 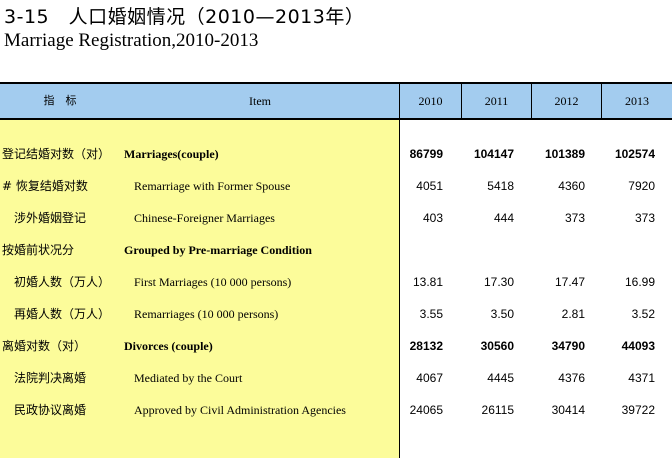 I want to click on cell-value-2011: 104147, so click(x=493, y=154).